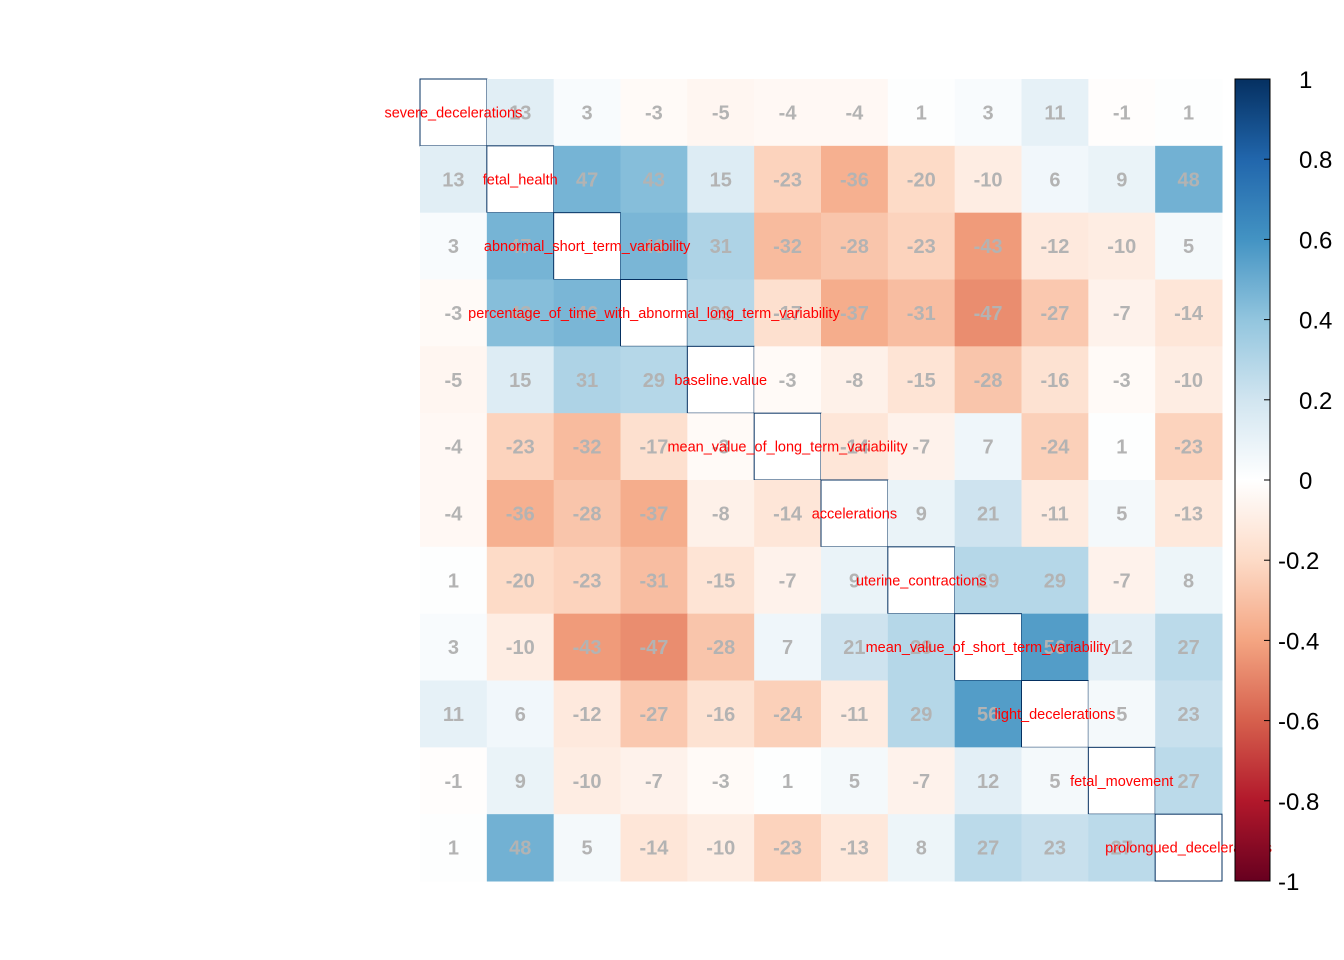  I want to click on cell-value: 27, so click(1188, 782).